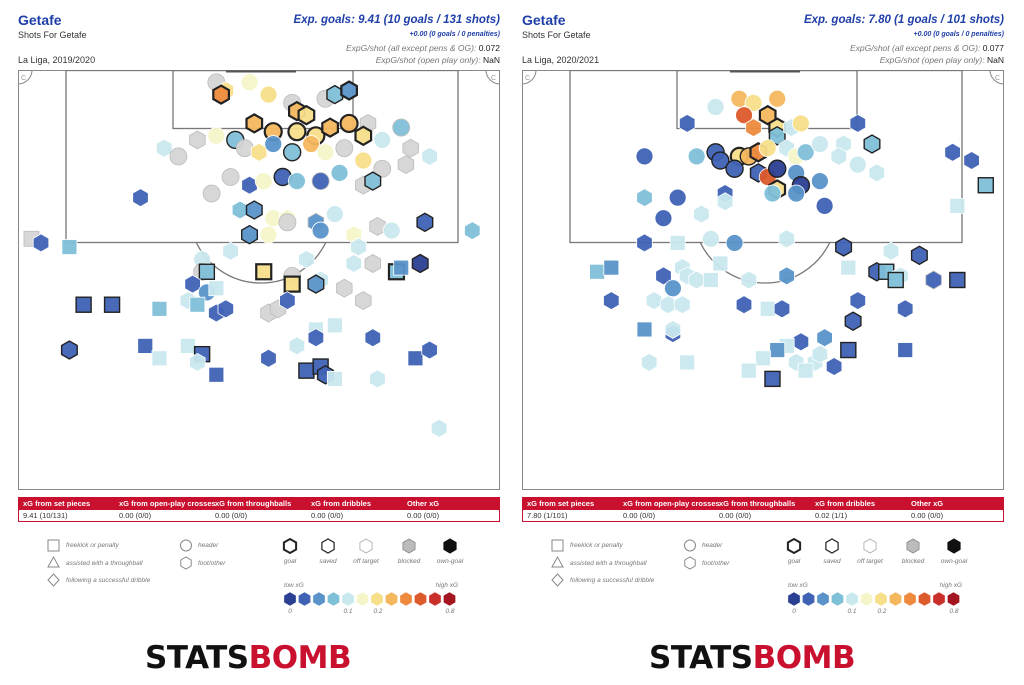 This screenshot has height=685, width=1024. Describe the element at coordinates (396, 20) in the screenshot. I see `expected-goals-summary: Exp. goals: 9.41 (10 goals / 131 shots)` at that location.